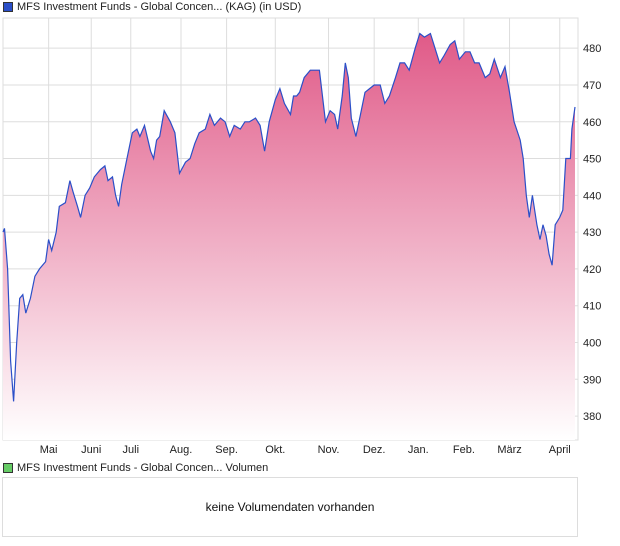 Image resolution: width=620 pixels, height=546 pixels. I want to click on y-tick-label: 410, so click(592, 307).